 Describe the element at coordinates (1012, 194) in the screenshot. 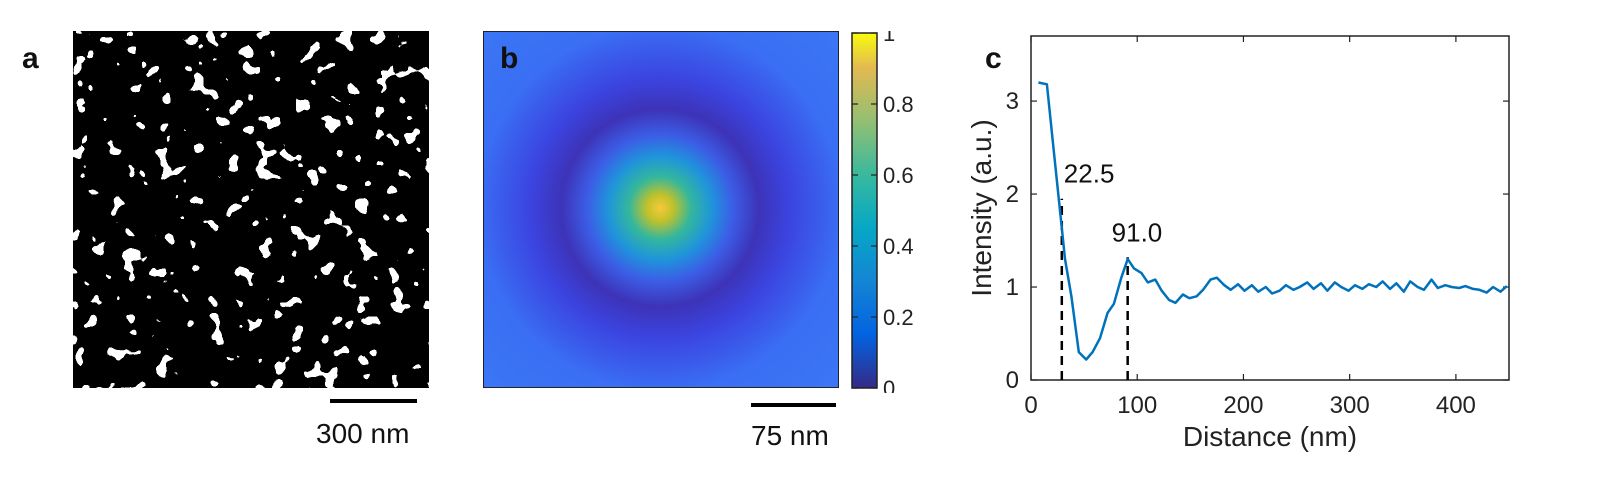

I see `y-tick-label: 2` at that location.